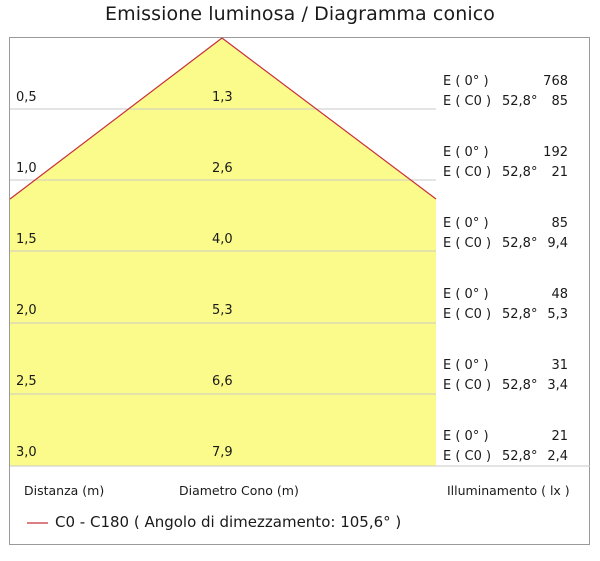 This screenshot has width=600, height=561. Describe the element at coordinates (116, 118) in the screenshot. I see `cone-edge-left` at that location.